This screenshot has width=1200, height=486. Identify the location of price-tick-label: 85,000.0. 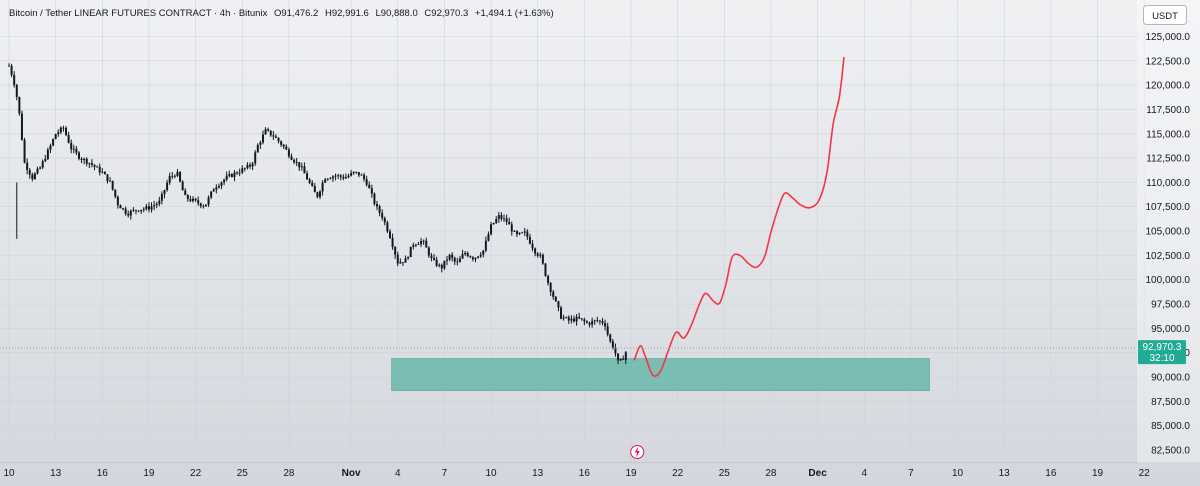
(1170, 426).